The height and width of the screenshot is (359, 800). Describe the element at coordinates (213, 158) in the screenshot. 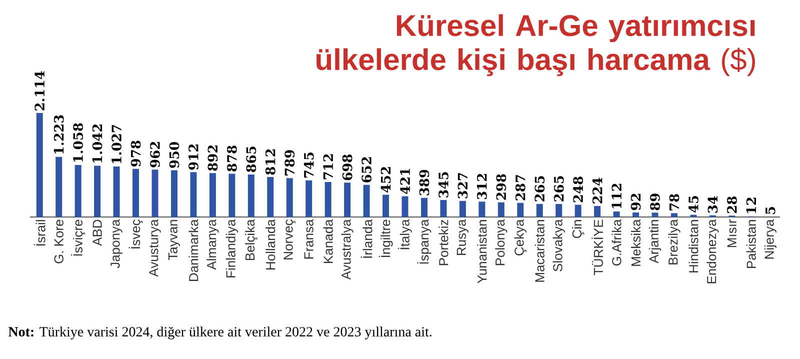

I see `data-label: 892` at that location.